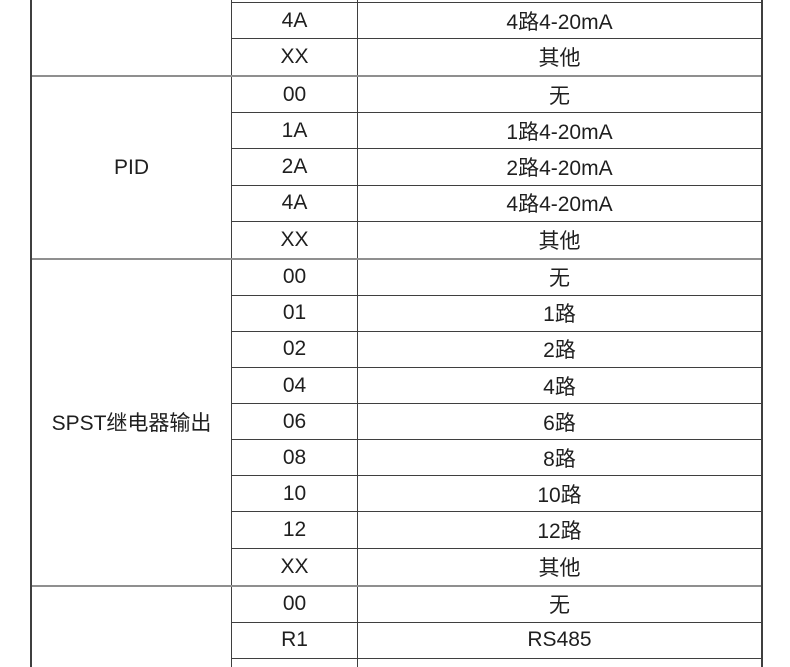  I want to click on desc-cell: 2路, so click(559, 351).